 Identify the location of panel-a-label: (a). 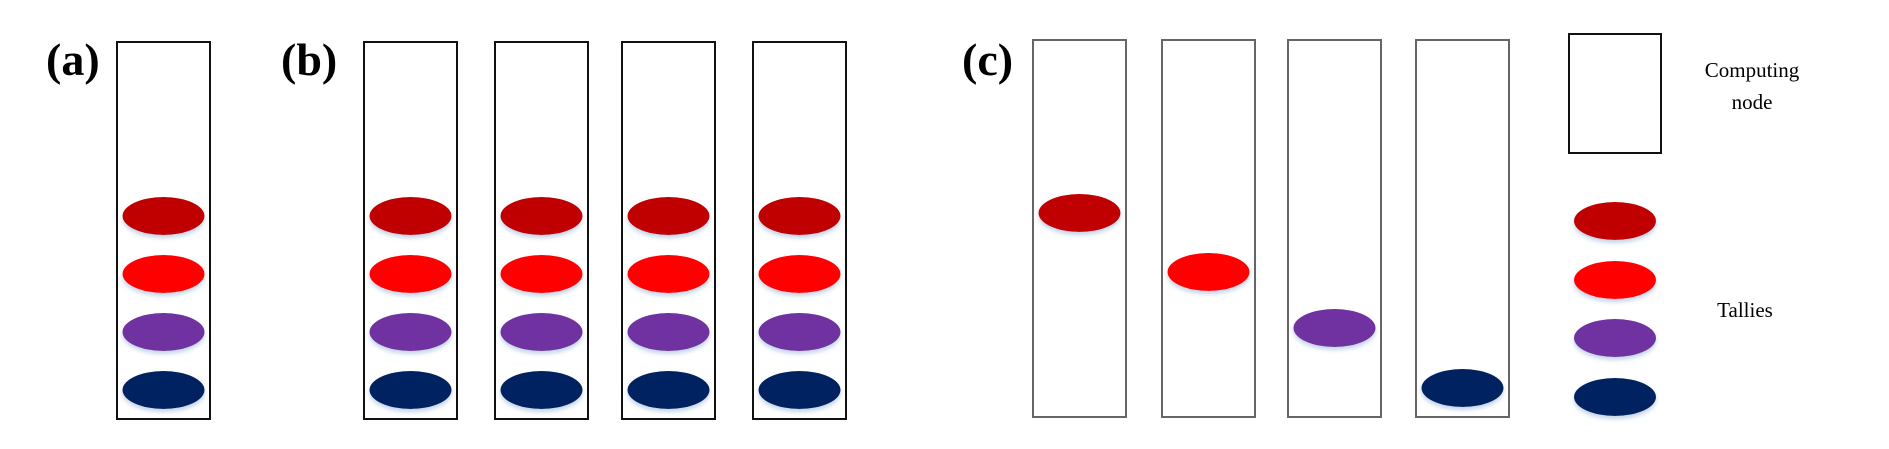
(73, 59).